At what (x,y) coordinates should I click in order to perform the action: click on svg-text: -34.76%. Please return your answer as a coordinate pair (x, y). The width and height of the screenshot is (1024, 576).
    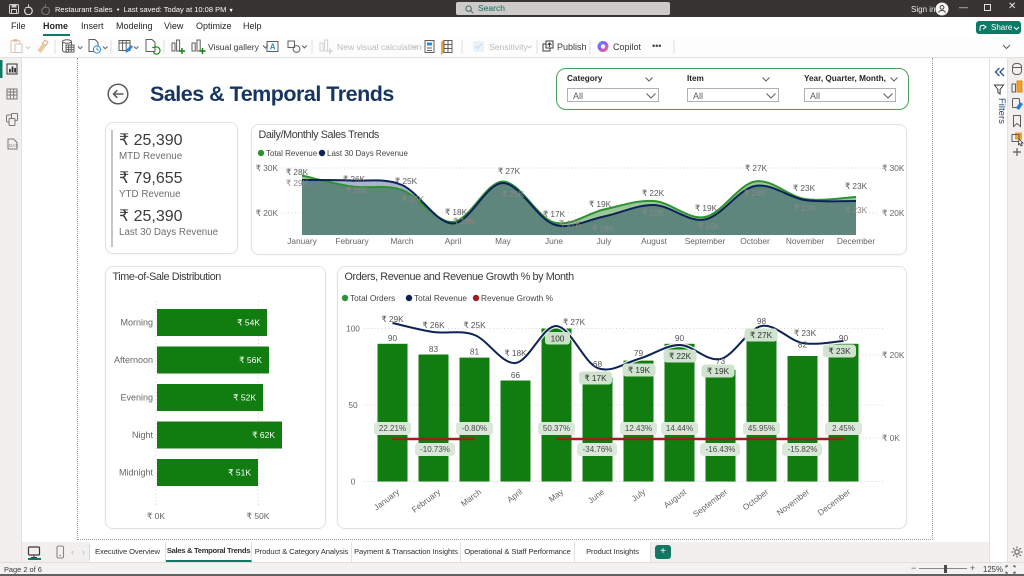
    Looking at the image, I should click on (598, 449).